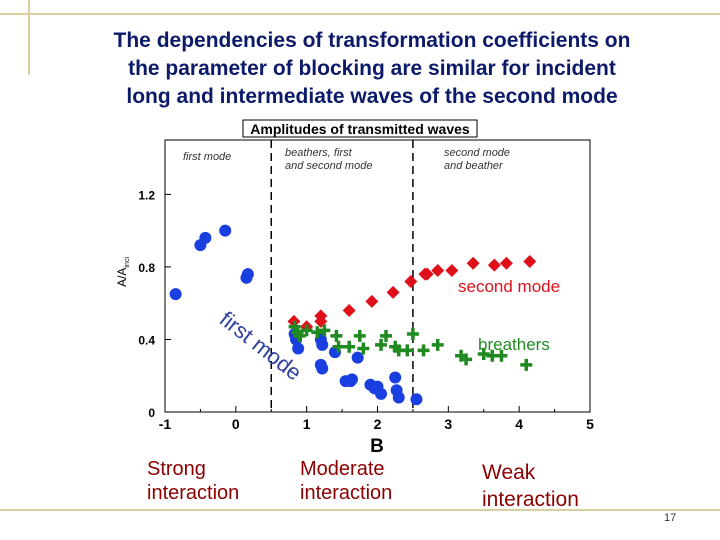 The image size is (720, 540). What do you see at coordinates (29, 37) in the screenshot?
I see `frame-left-line` at bounding box center [29, 37].